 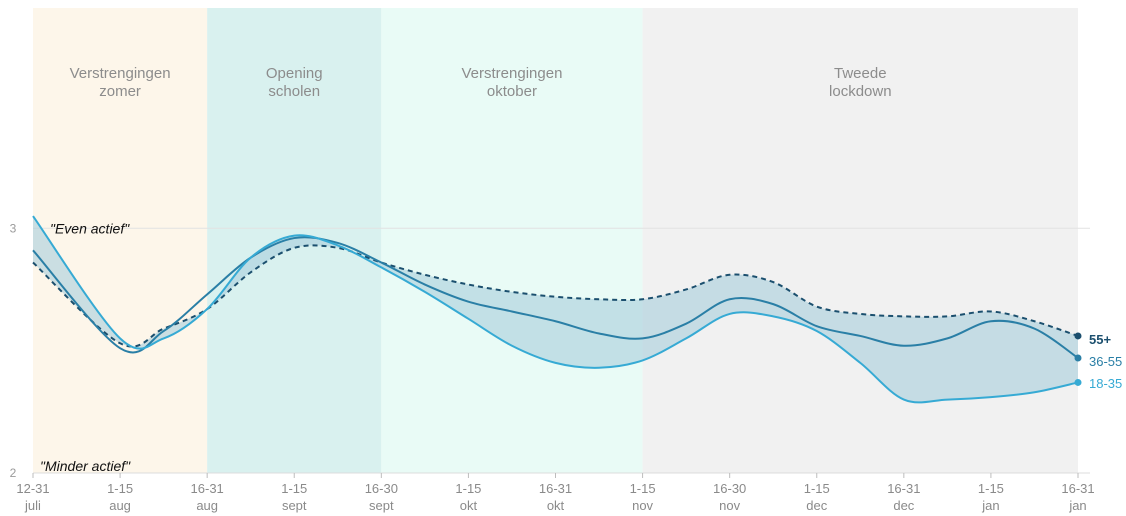 I want to click on x-tick-label-bottom: juli, so click(x=32, y=505).